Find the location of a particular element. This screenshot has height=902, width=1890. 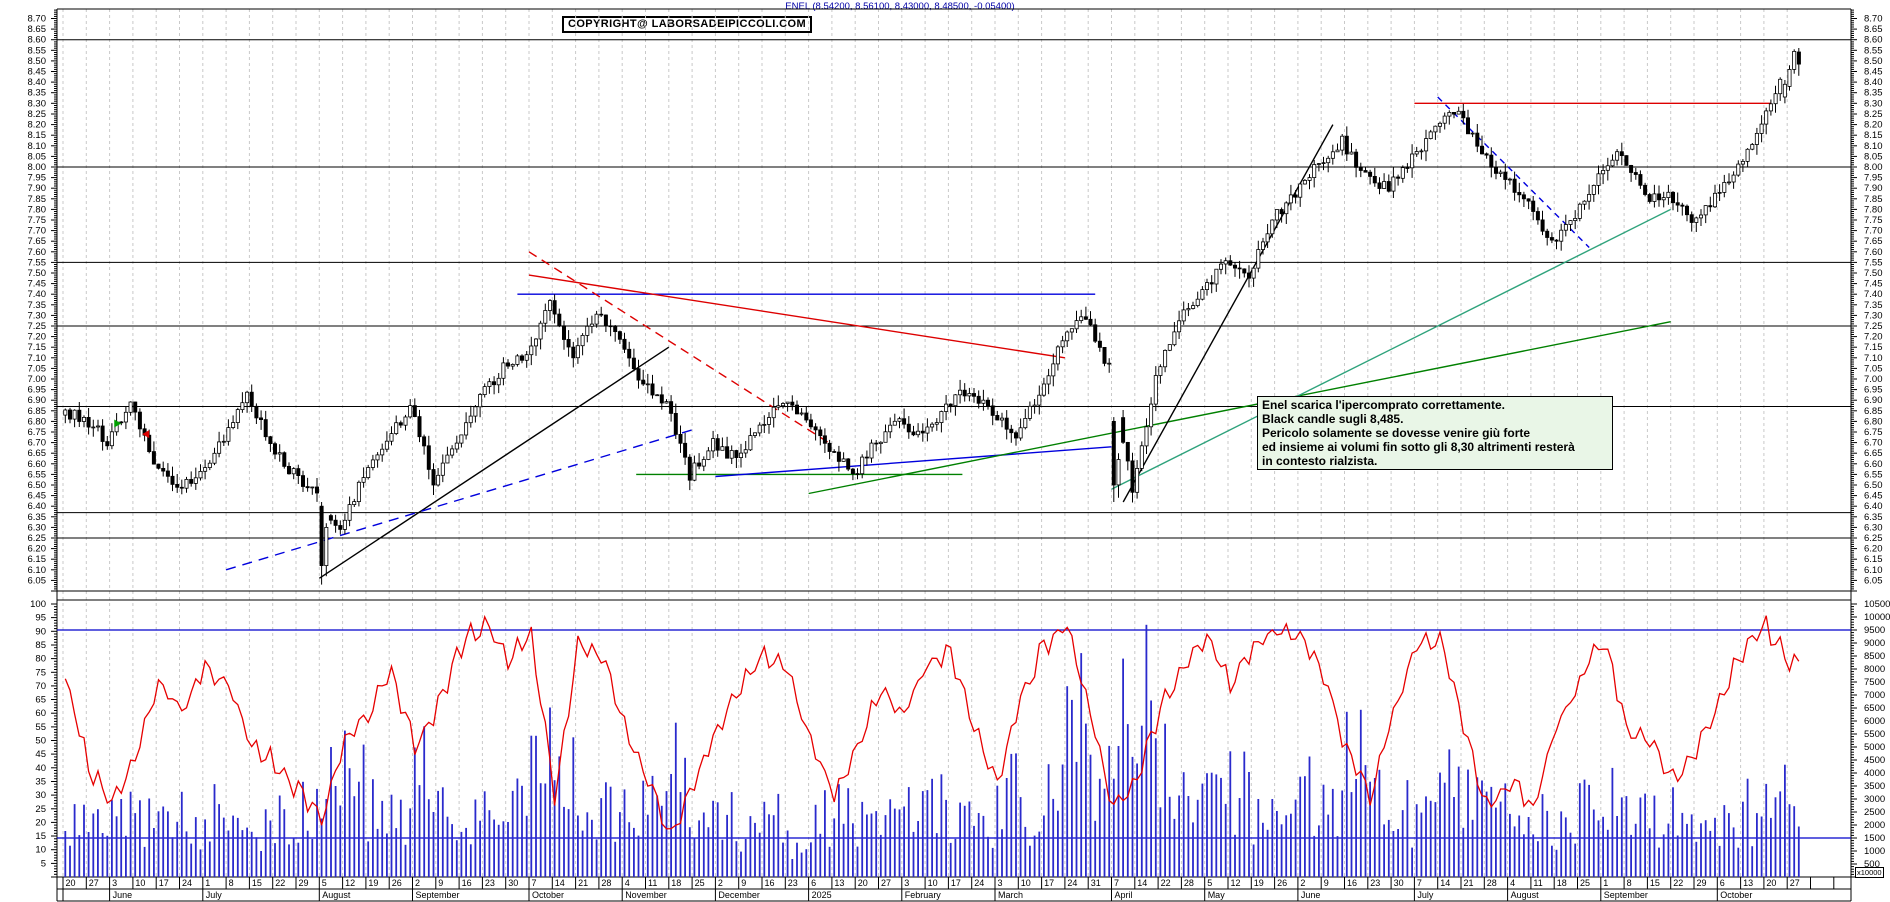

axis-label: 3 is located at coordinates (114, 883).